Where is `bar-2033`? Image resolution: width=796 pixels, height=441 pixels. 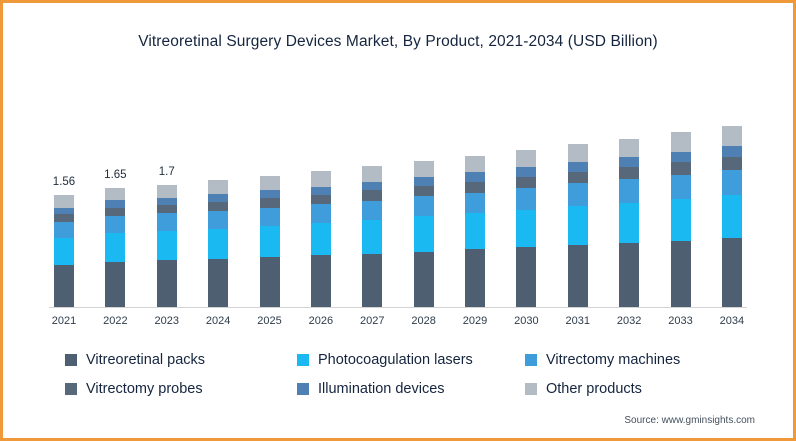
bar-2033 is located at coordinates (681, 219).